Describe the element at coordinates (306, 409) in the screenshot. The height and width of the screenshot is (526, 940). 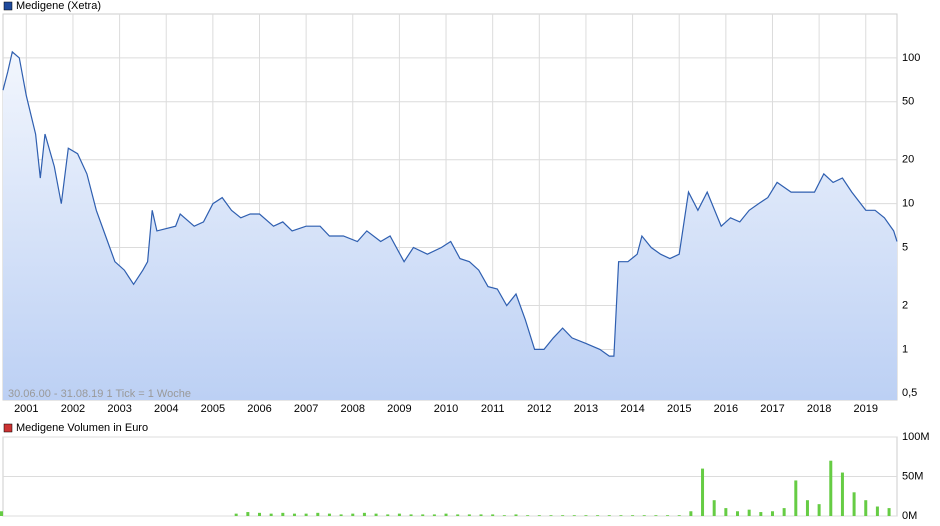
I see `x-tick-label: 2007` at that location.